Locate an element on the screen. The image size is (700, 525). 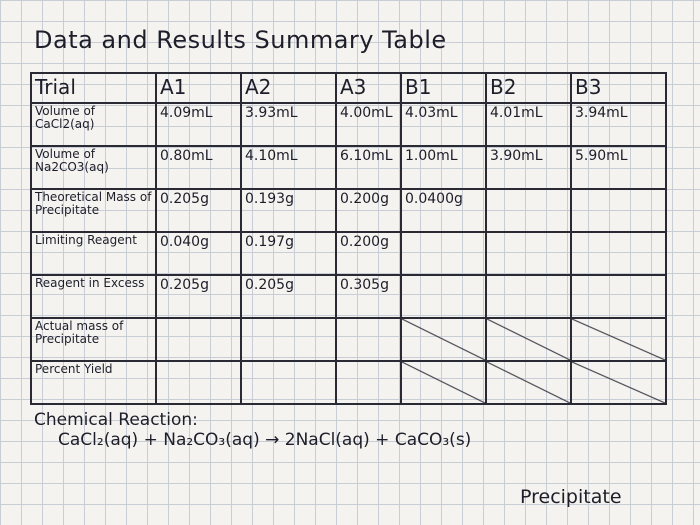
header-cell: B2 is located at coordinates (528, 88).